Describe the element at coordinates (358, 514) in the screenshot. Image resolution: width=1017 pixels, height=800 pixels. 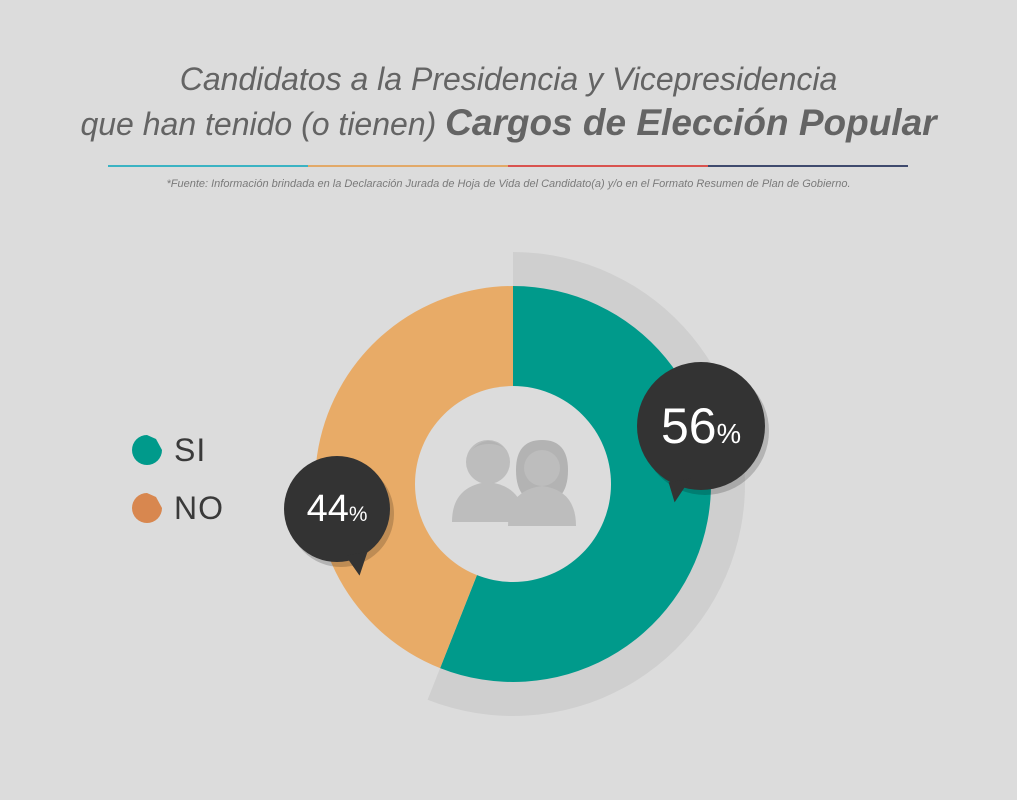
I see `value-label-no-unit: %` at that location.